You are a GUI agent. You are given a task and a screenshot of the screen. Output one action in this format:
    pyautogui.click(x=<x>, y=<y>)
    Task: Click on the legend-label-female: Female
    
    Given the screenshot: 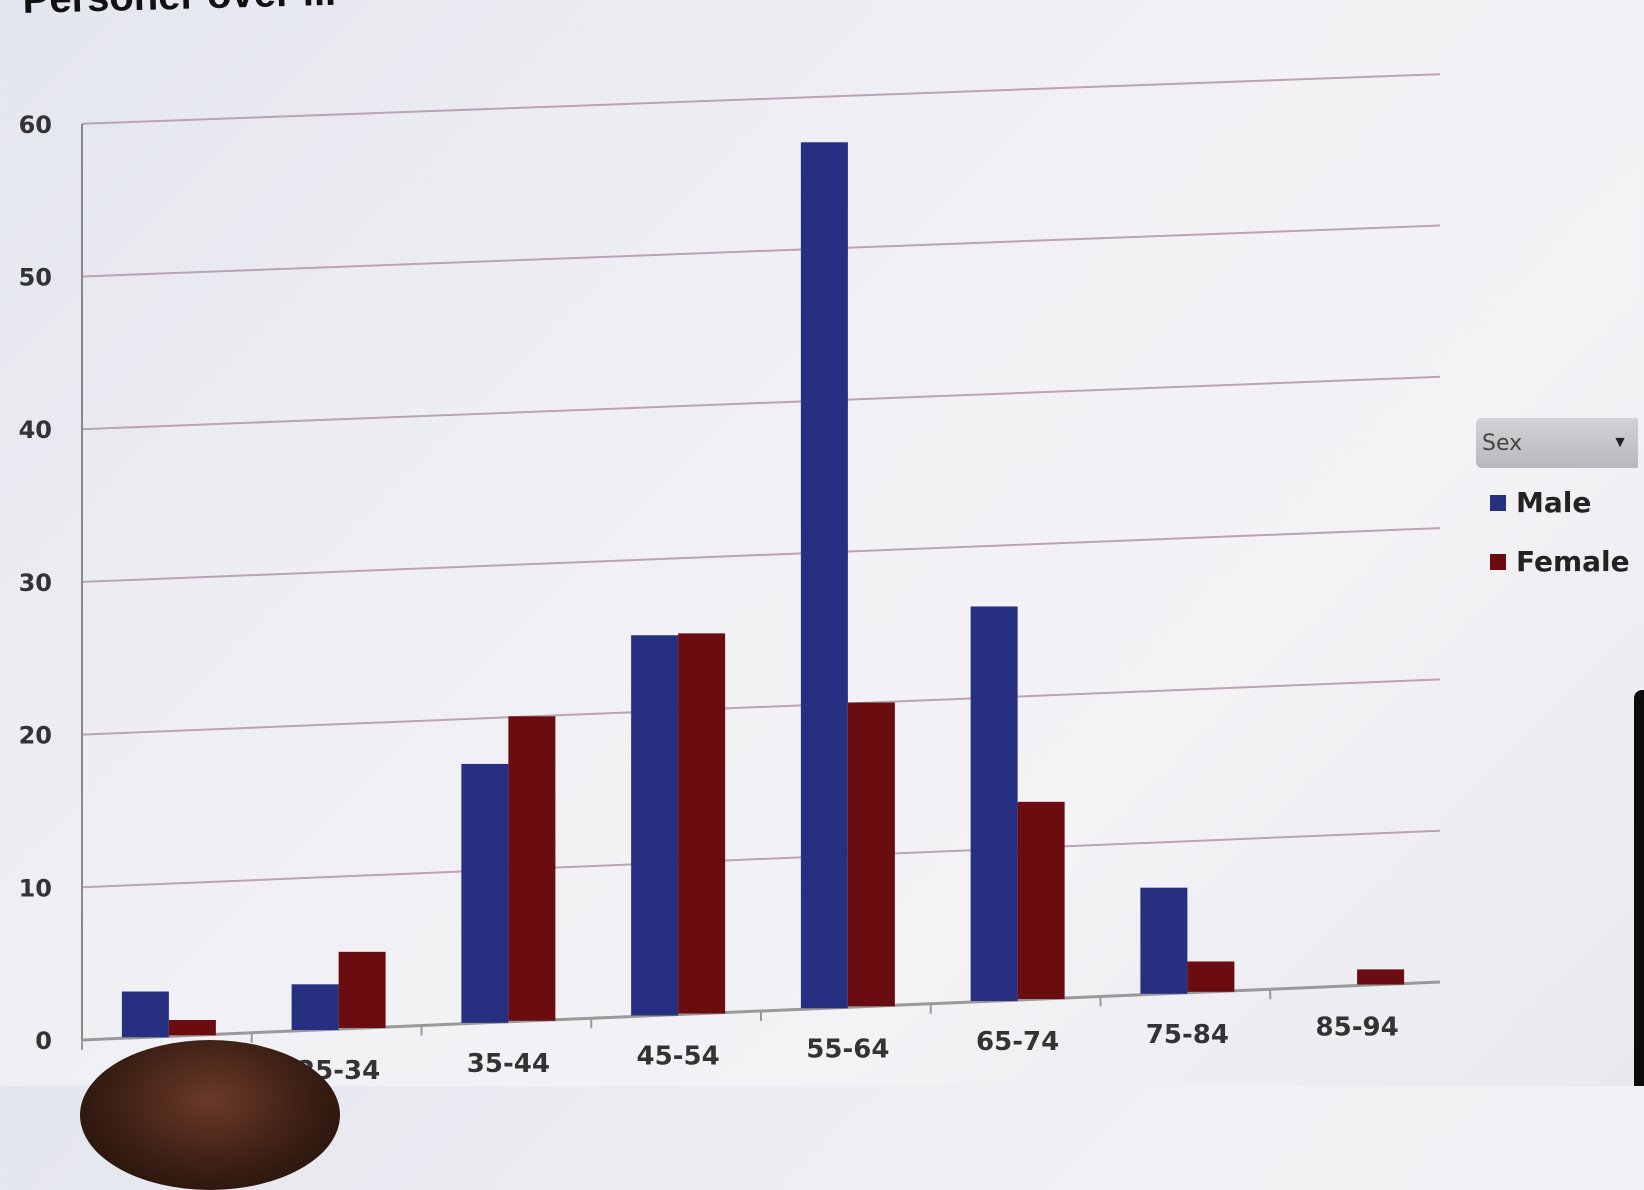 What is the action you would take?
    pyautogui.click(x=1573, y=561)
    